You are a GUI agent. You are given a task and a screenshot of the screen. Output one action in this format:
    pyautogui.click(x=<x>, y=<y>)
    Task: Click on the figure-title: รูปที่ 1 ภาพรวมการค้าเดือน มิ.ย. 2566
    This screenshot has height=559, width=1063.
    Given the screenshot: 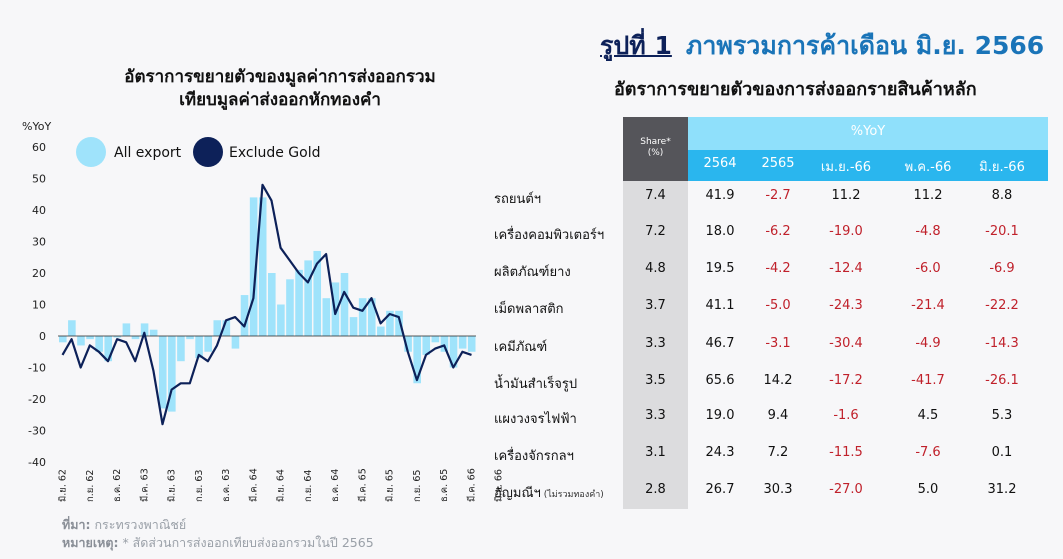 What is the action you would take?
    pyautogui.click(x=822, y=46)
    